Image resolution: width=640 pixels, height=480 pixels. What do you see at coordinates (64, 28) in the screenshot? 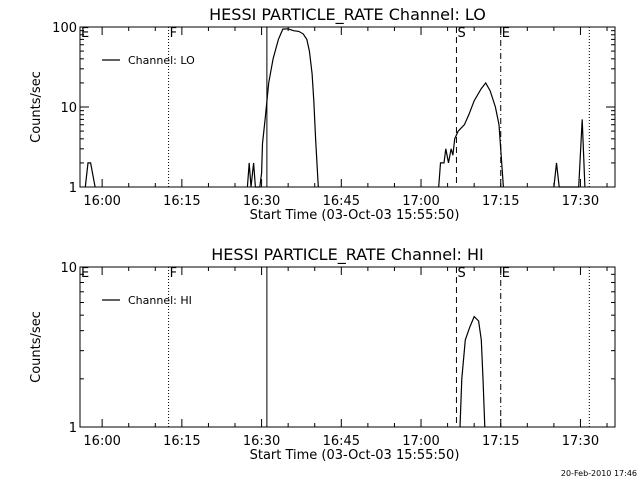
I see `y-tick-label: 100` at bounding box center [64, 28].